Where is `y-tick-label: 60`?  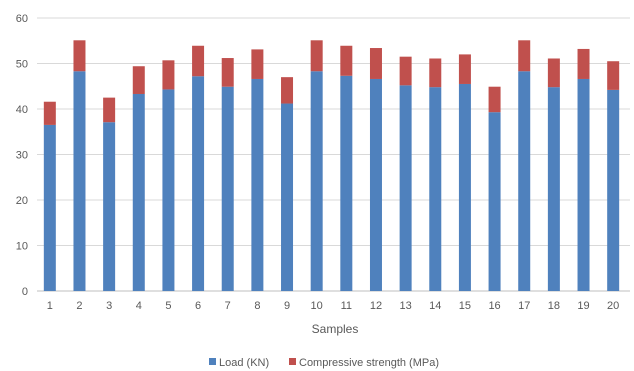
y-tick-label: 60 is located at coordinates (22, 19).